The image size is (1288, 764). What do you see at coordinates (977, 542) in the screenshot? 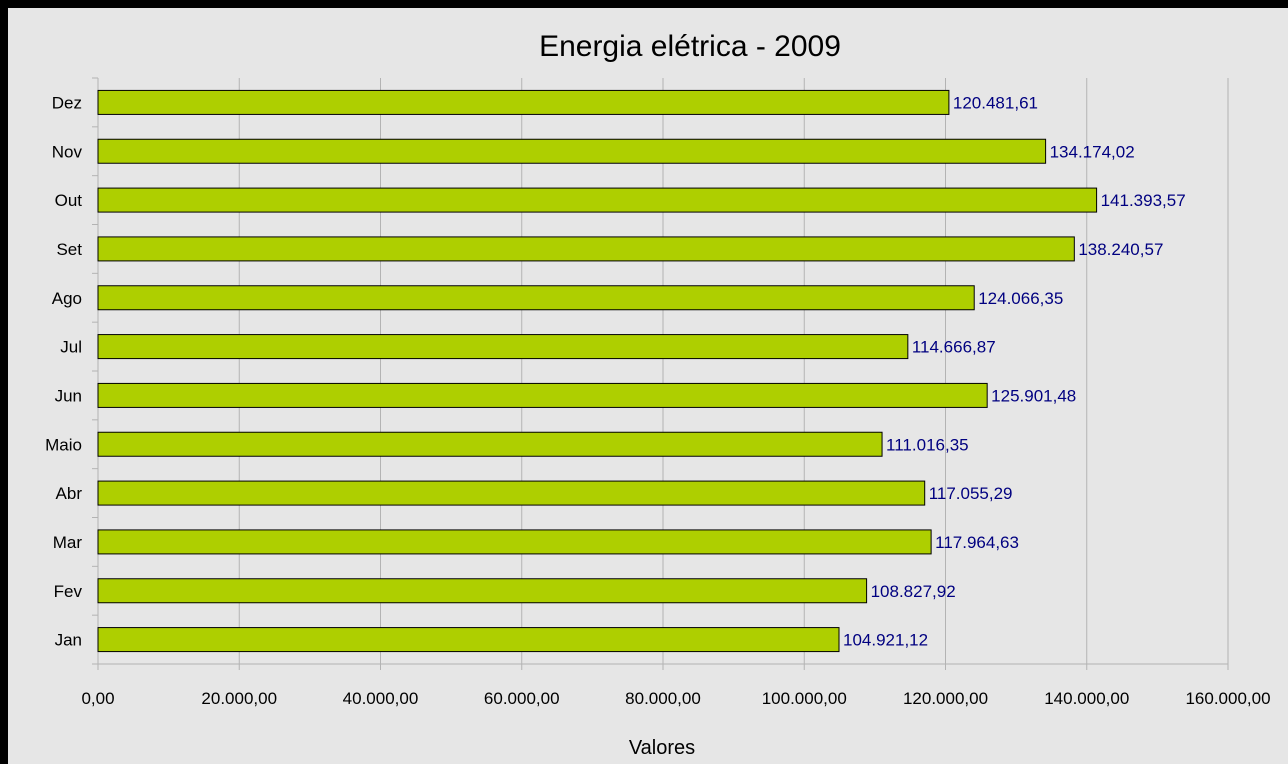
I see `data-label: 117.964,63` at bounding box center [977, 542].